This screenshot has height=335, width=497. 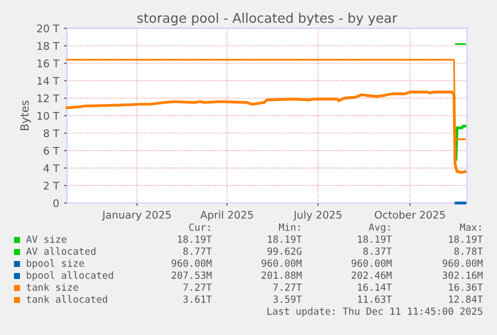 I want to click on text: 8.78T, so click(x=468, y=251).